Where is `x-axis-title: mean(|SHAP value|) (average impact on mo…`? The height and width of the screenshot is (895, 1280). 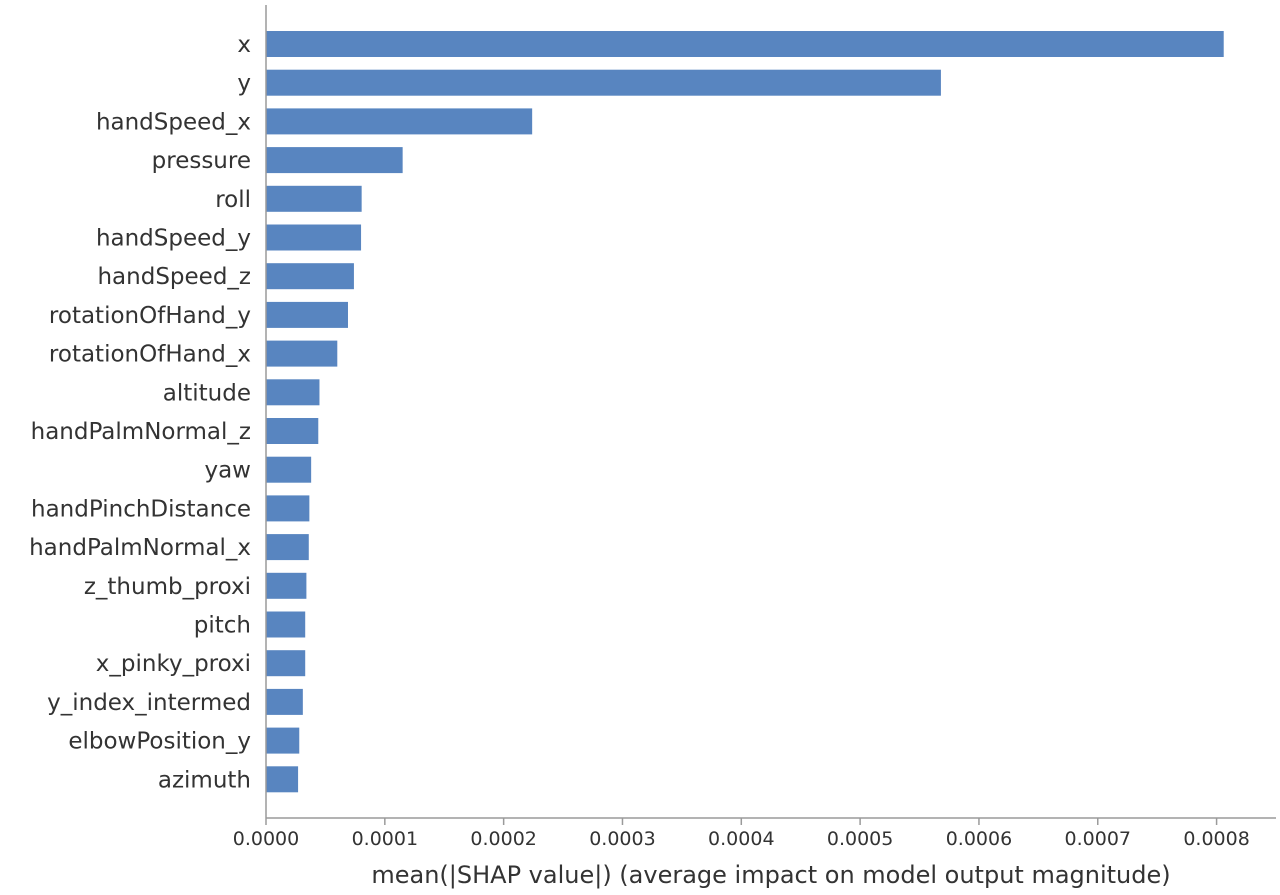
x-axis-title: mean(|SHAP value|) (average impact on mo… is located at coordinates (770, 875).